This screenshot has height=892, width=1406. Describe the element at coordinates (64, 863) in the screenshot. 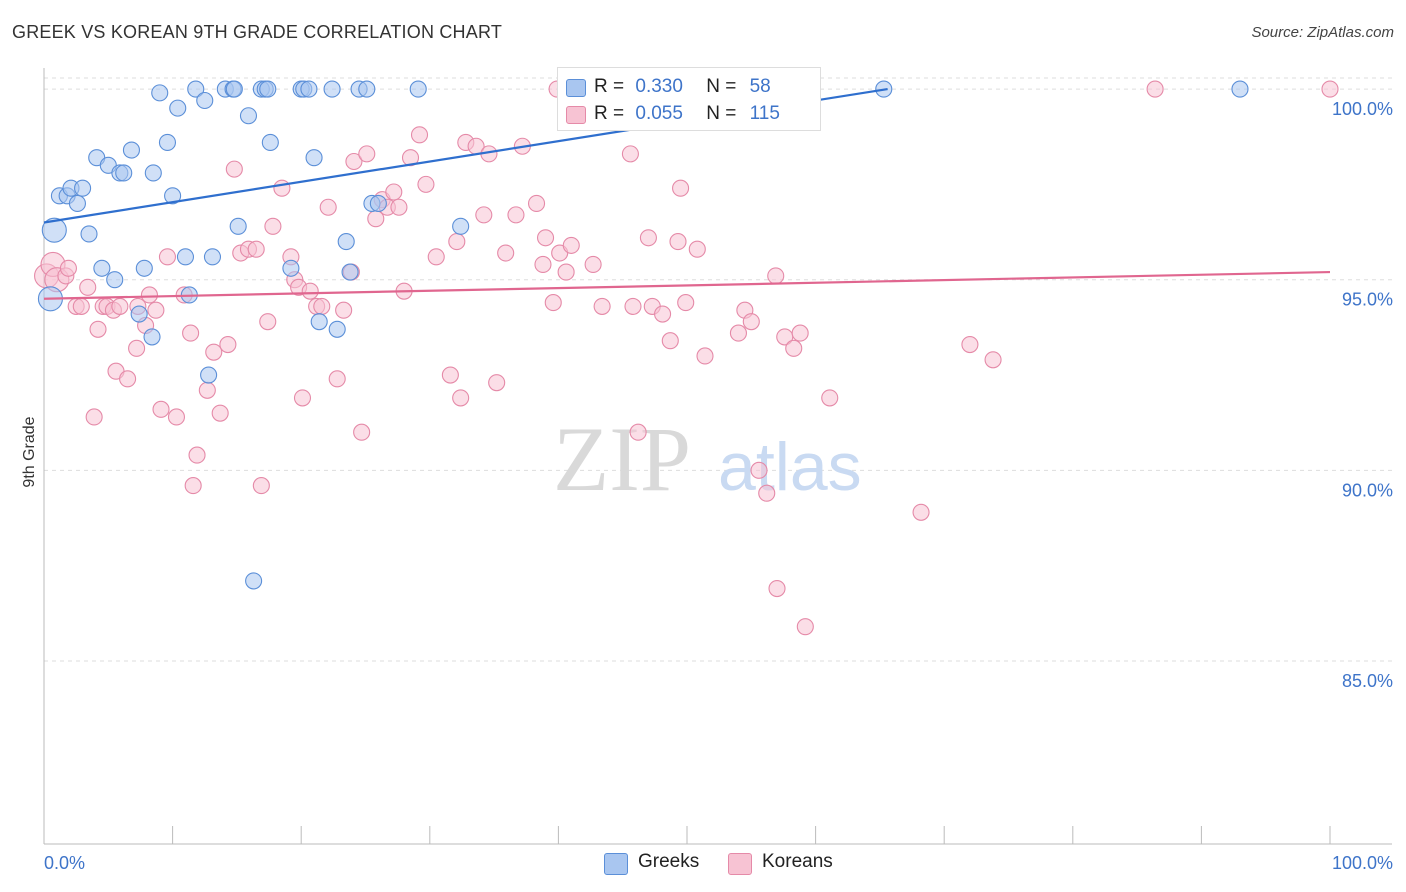

I see `x-tick-label-min: 0.0%` at that location.